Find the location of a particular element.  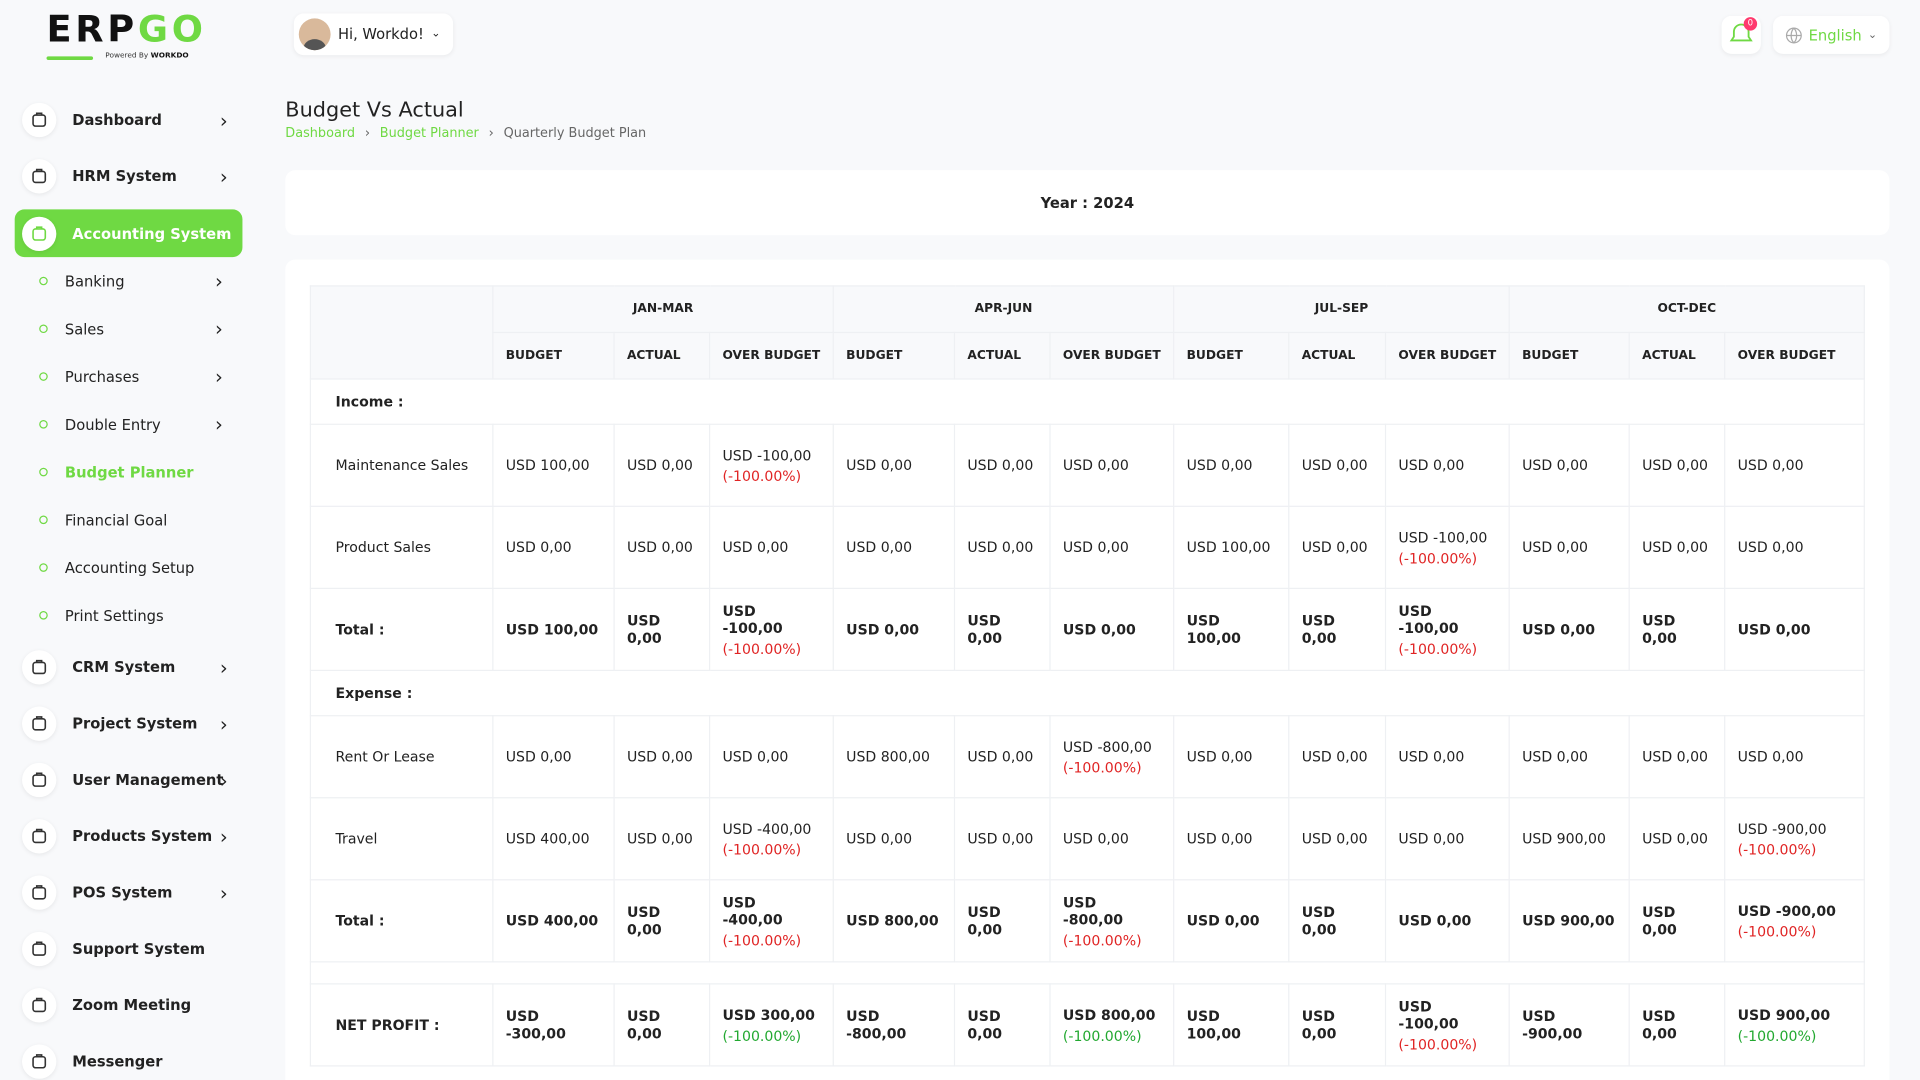

user-menu: Hi, Workdo! ⌄ is located at coordinates (373, 34).